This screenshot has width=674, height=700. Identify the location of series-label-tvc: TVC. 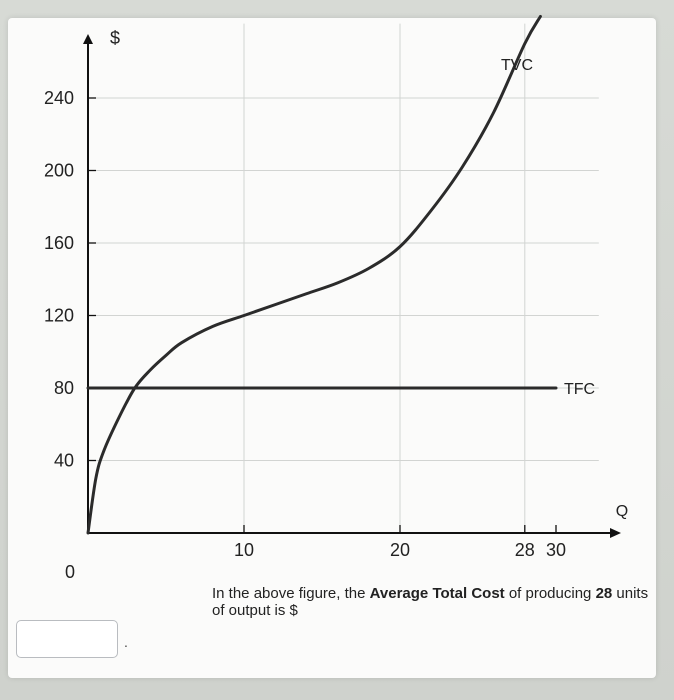
(517, 65).